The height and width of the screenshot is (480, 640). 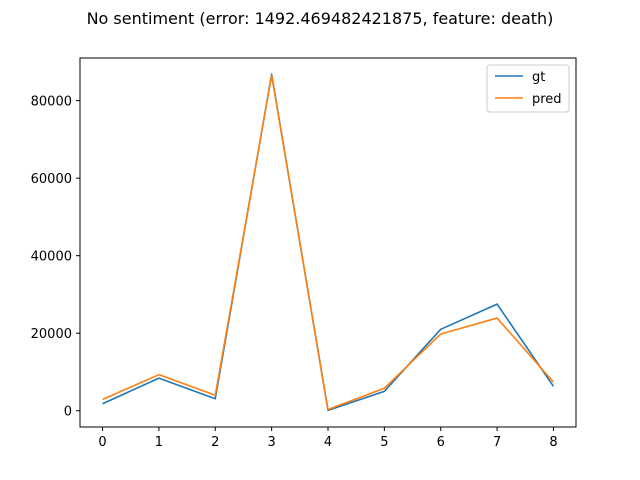 What do you see at coordinates (51, 257) in the screenshot?
I see `y-tick-label: 40000` at bounding box center [51, 257].